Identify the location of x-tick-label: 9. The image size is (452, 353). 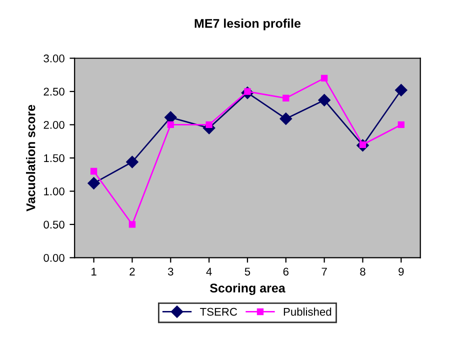
(401, 272).